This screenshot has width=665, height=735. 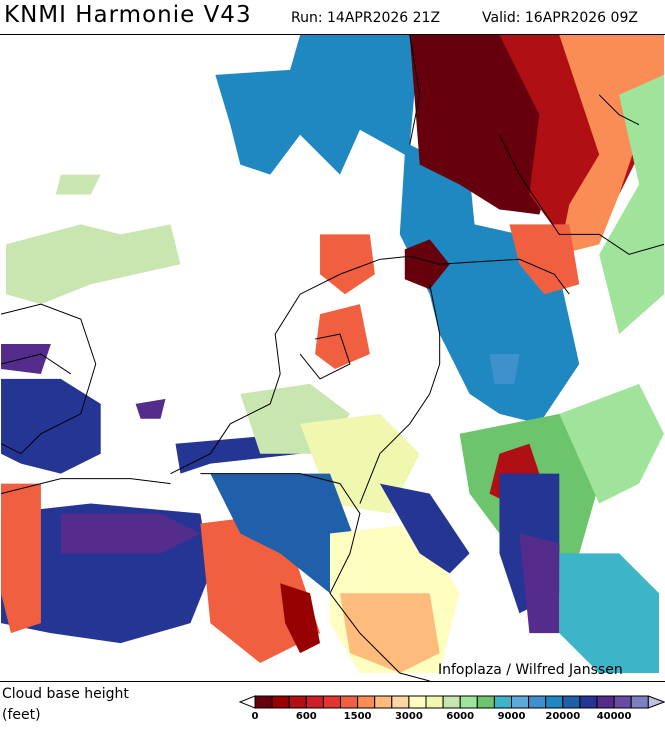 I want to click on legend-over-arrow, so click(x=656, y=702).